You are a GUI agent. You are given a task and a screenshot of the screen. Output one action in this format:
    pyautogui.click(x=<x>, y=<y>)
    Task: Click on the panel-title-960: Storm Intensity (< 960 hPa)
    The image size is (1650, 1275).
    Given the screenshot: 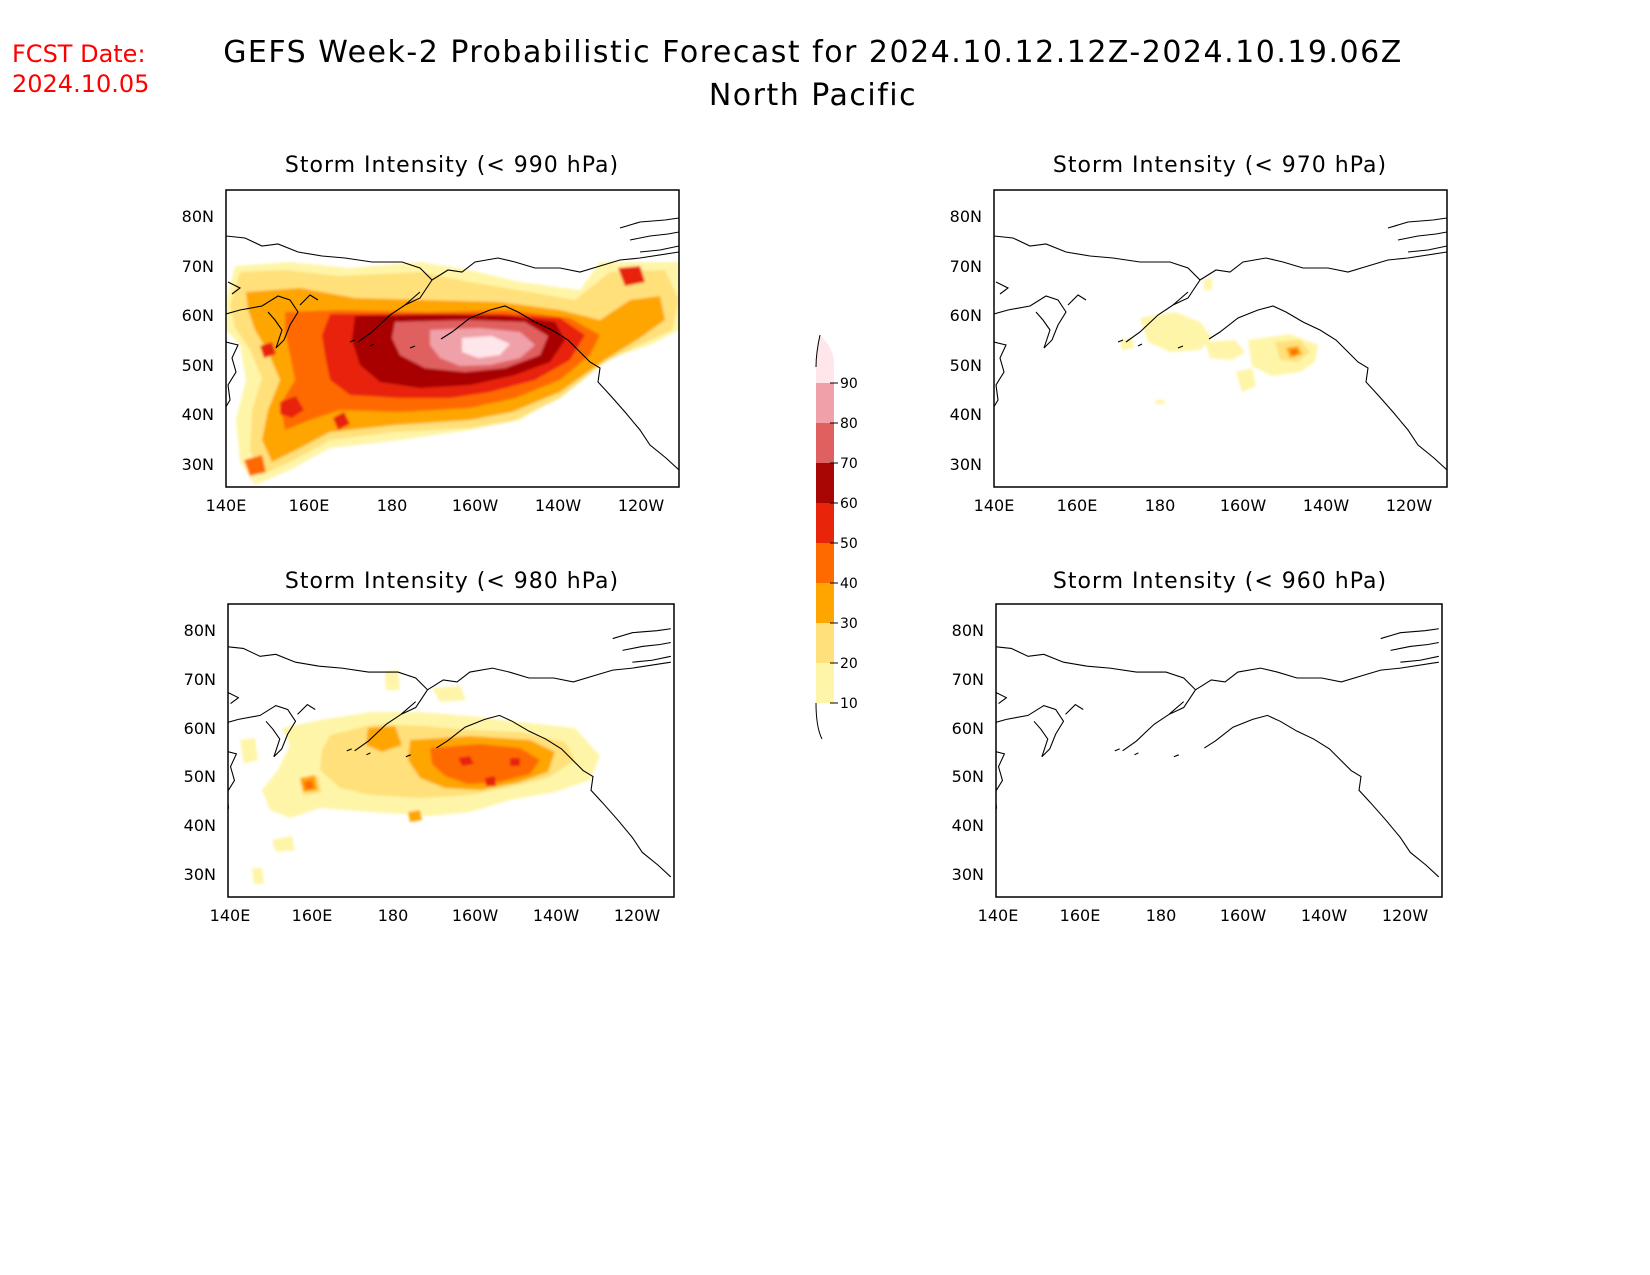 What is the action you would take?
    pyautogui.click(x=1220, y=581)
    